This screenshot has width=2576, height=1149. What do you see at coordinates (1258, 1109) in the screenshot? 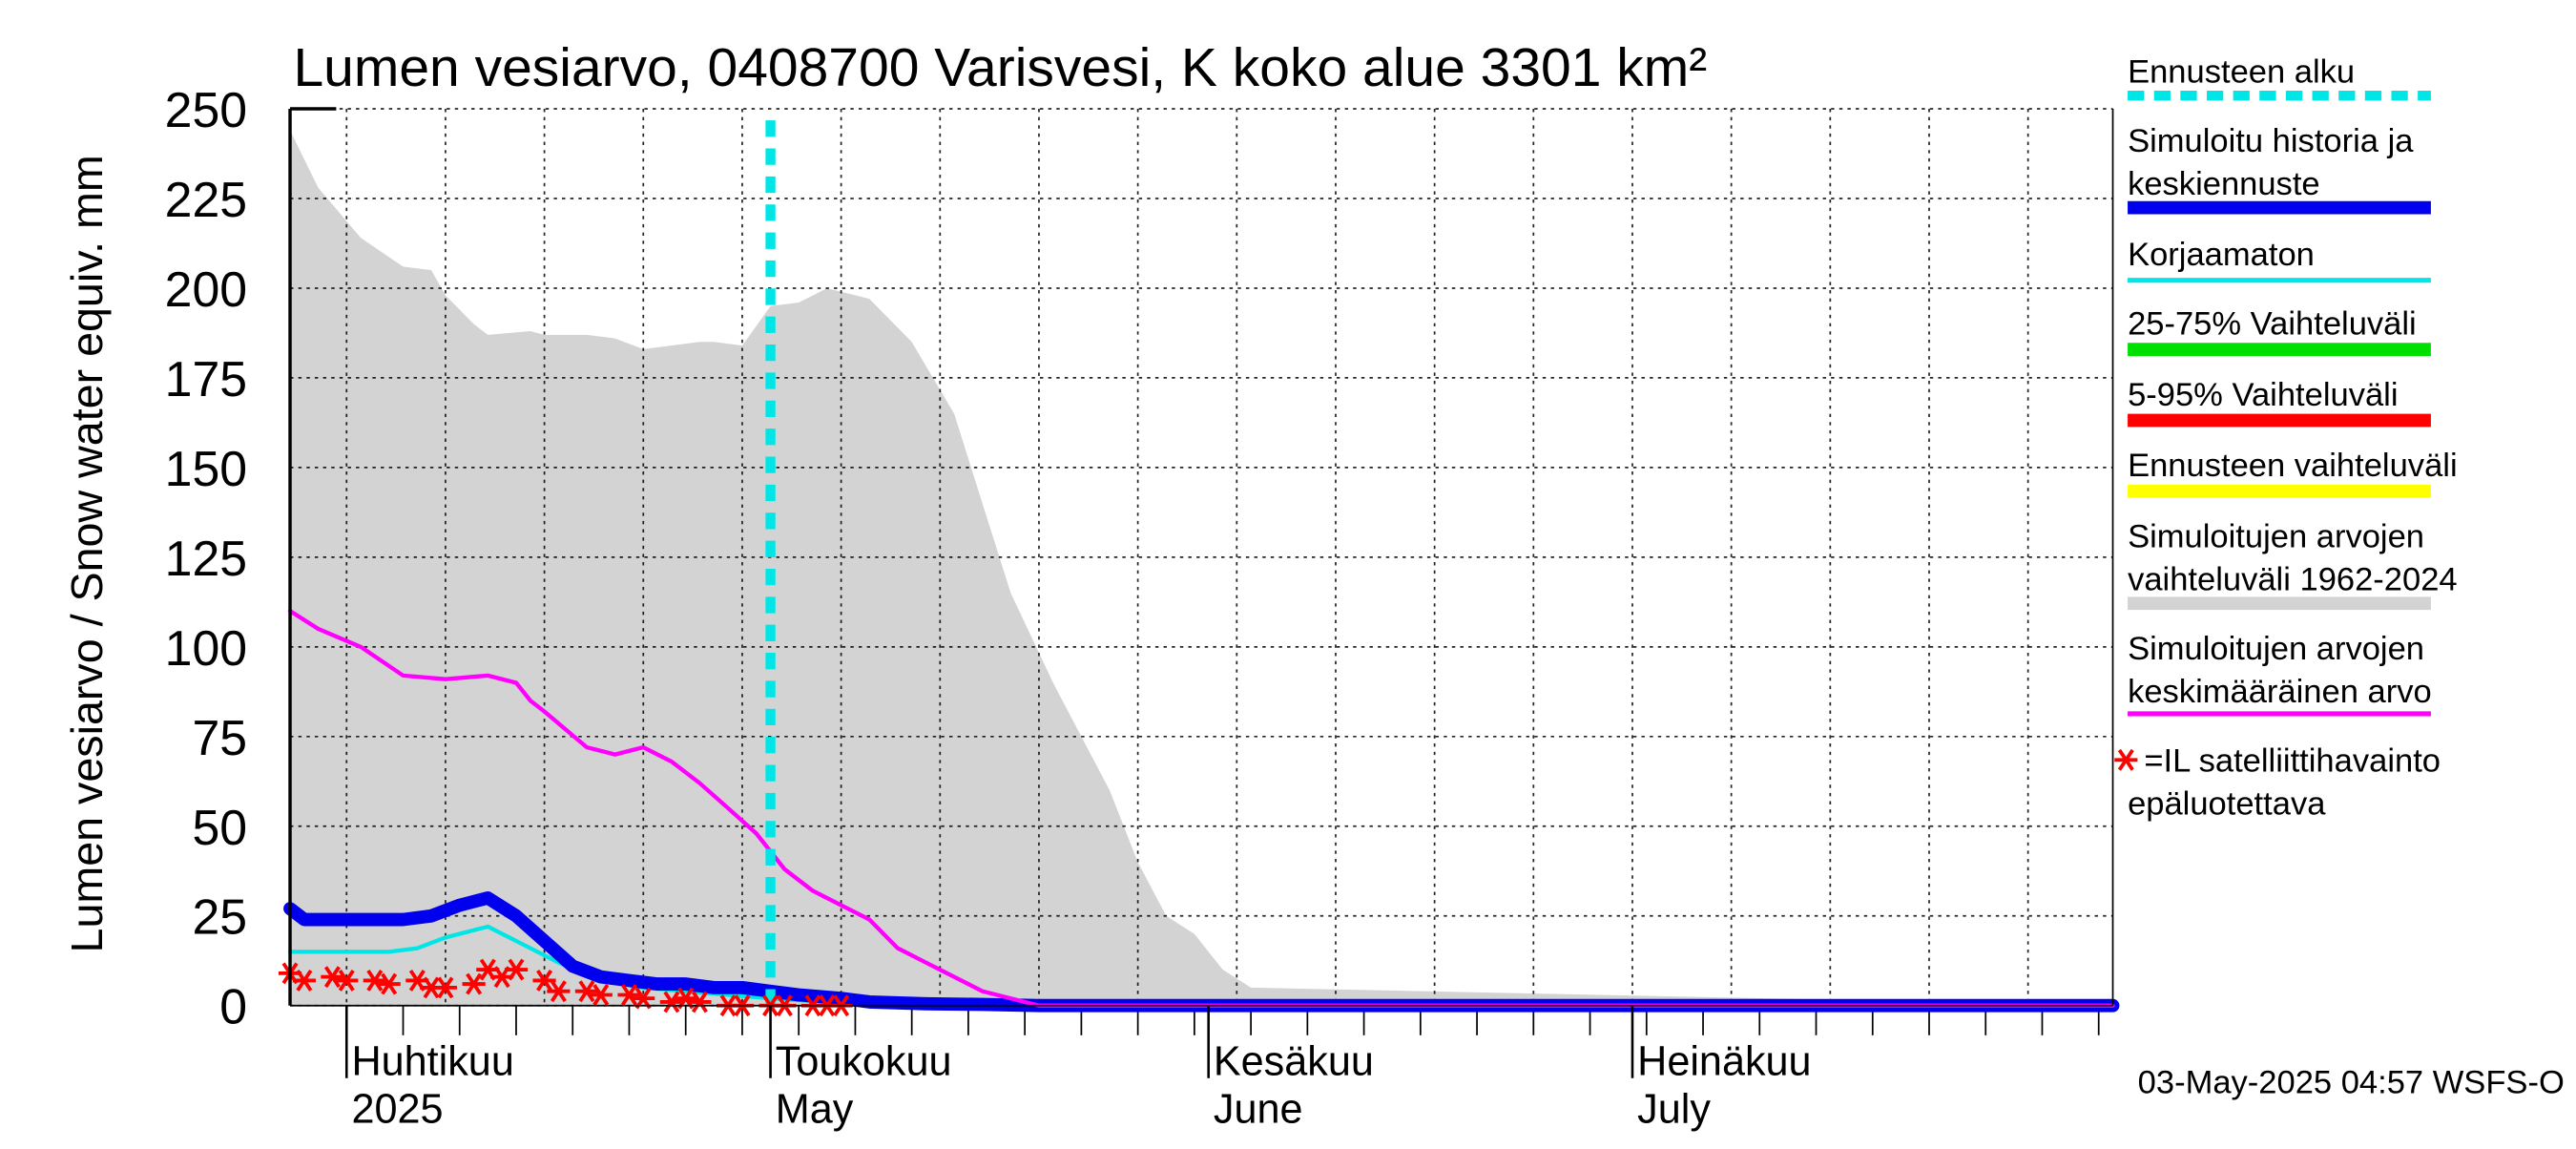
I see `month-sublabel: June` at bounding box center [1258, 1109].